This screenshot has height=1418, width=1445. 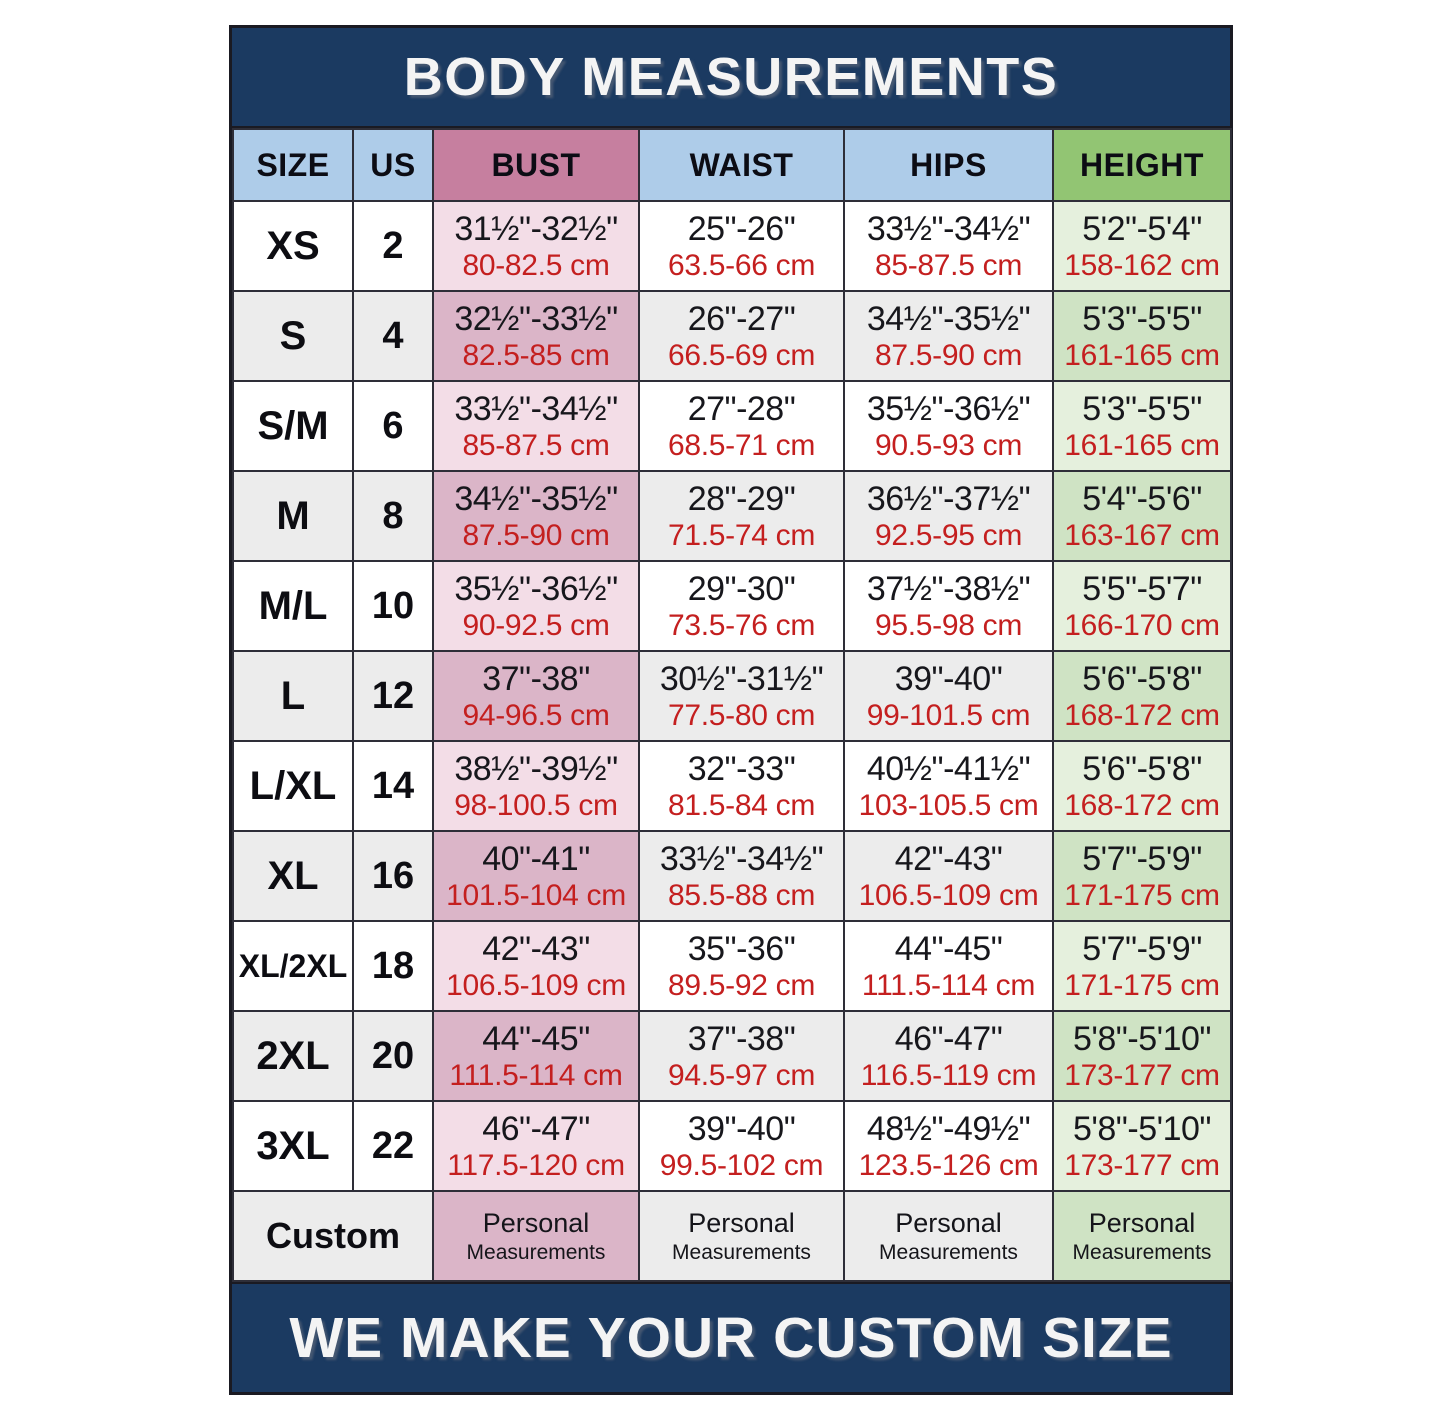 What do you see at coordinates (1142, 498) in the screenshot?
I see `height-inches-value: 5'4"-5'6"` at bounding box center [1142, 498].